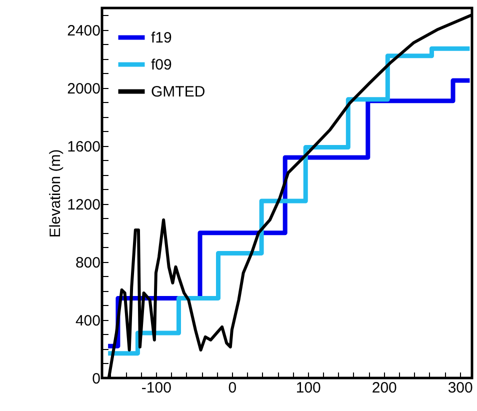 The image size is (477, 411). Describe the element at coordinates (83, 89) in the screenshot. I see `y-tick-label: 2000` at that location.